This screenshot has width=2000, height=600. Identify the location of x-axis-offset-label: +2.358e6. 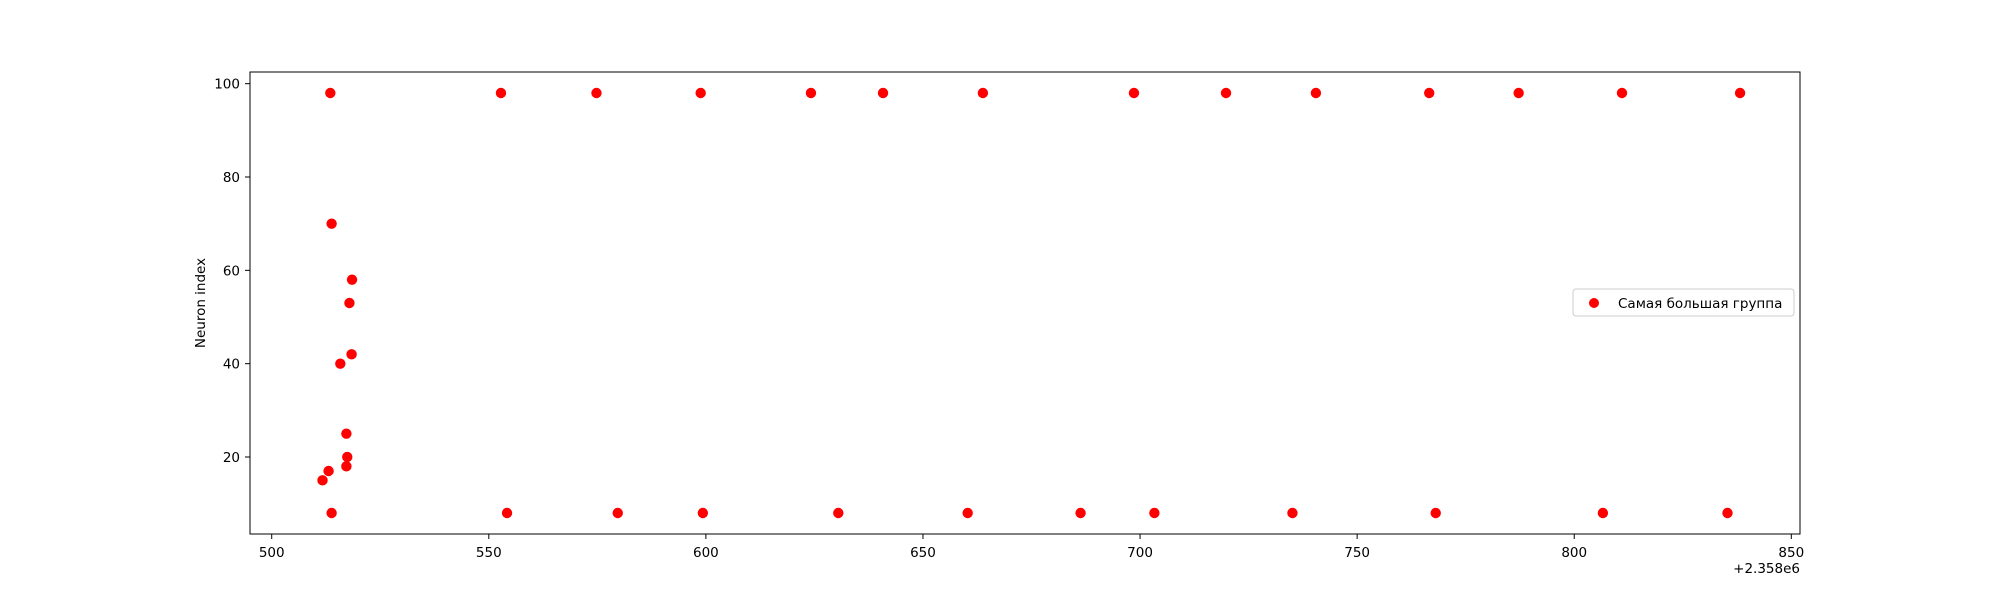
(1766, 569).